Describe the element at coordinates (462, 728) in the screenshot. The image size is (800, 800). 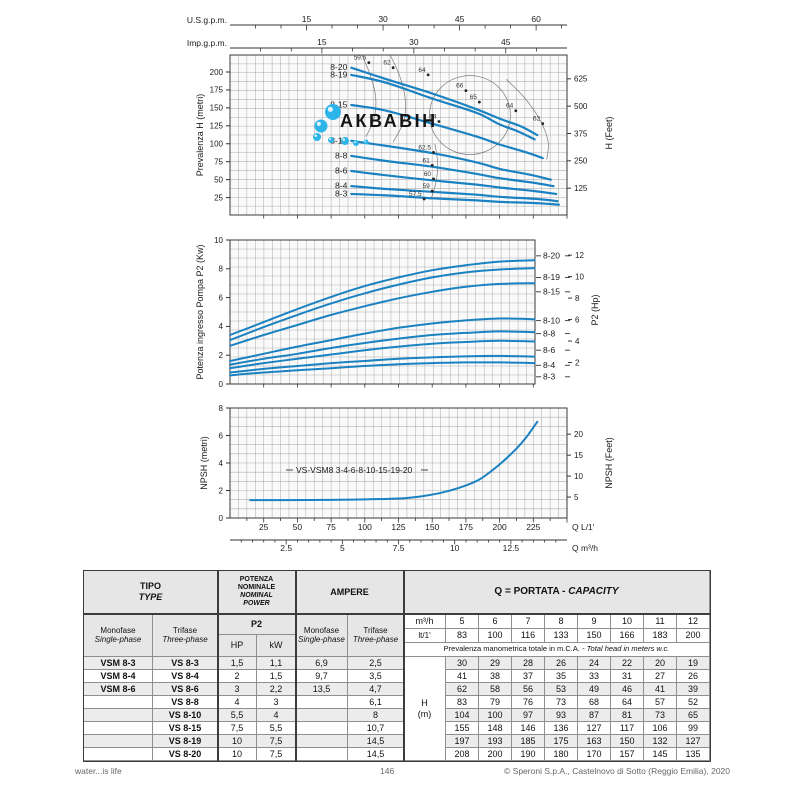
I see `row-head-value: 155` at that location.